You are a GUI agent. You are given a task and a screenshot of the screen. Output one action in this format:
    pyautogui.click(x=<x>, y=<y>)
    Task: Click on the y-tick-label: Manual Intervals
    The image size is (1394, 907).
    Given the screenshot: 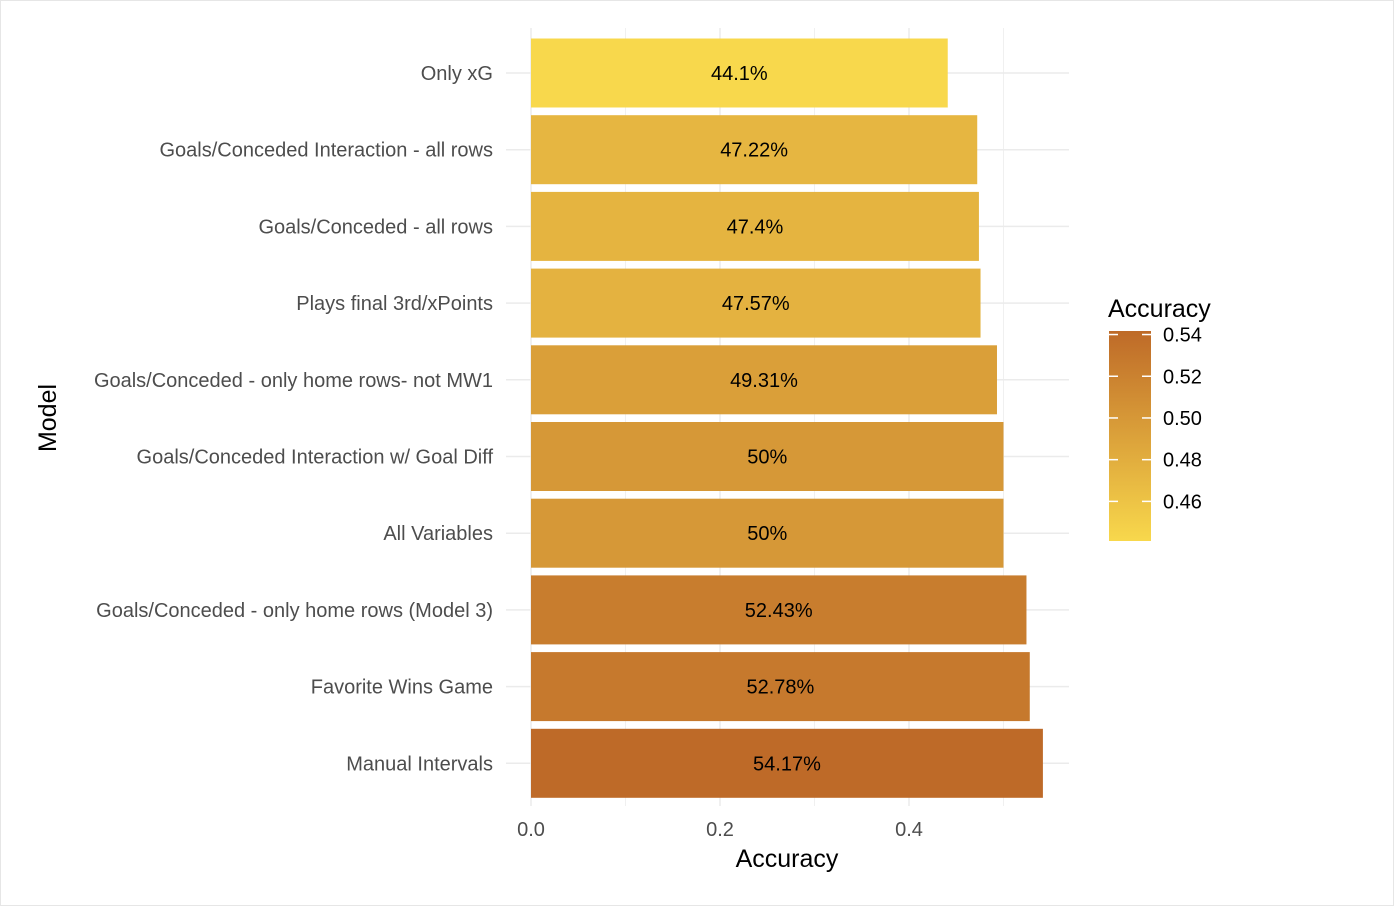 What is the action you would take?
    pyautogui.click(x=419, y=764)
    